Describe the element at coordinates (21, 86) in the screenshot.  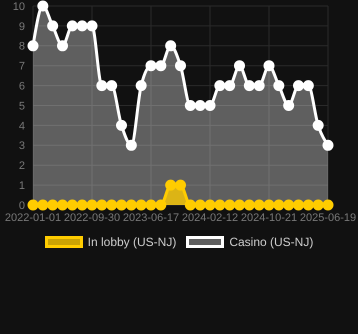
I see `y-tick-label: 6` at that location.